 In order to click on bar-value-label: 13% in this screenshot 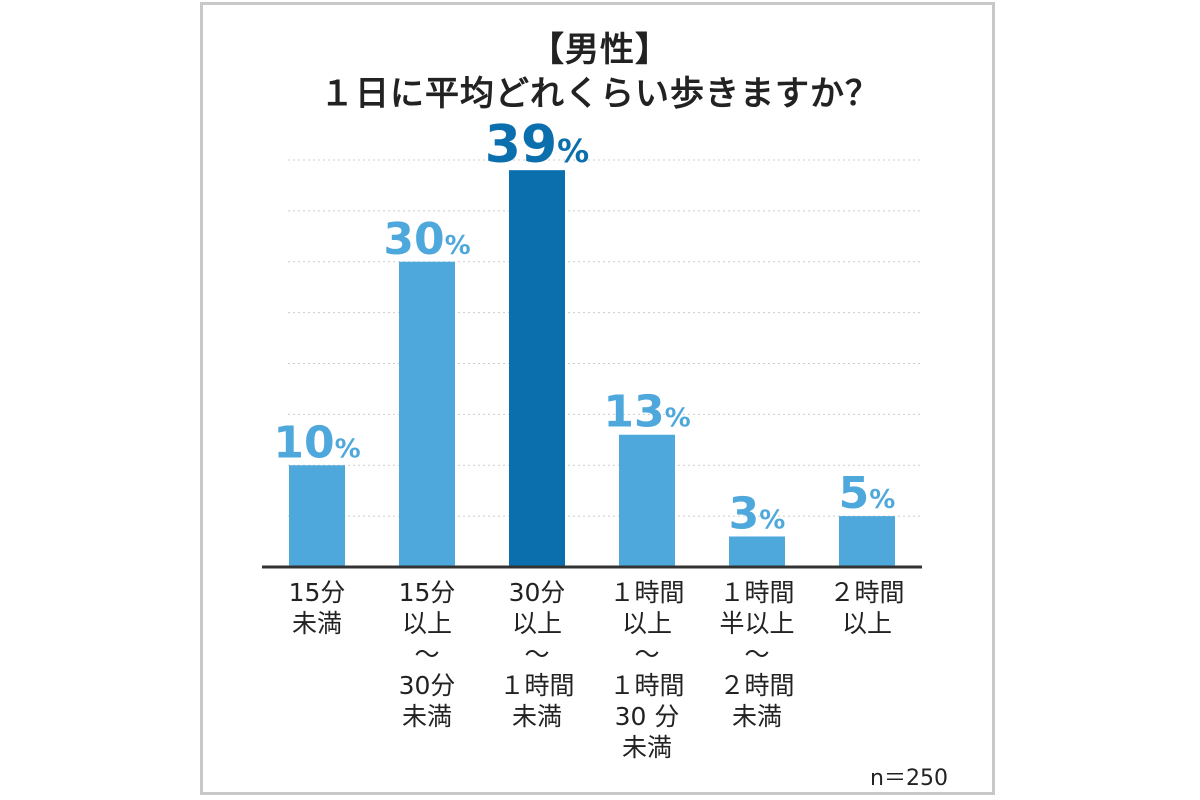, I will do `click(646, 412)`.